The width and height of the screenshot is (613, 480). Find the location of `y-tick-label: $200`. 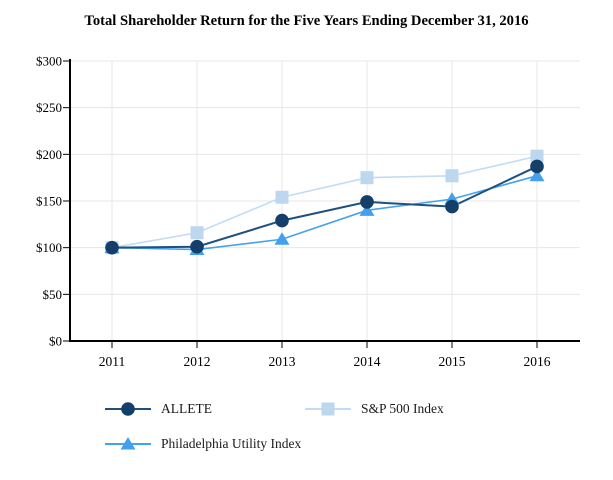

y-tick-label: $200 is located at coordinates (49, 154).